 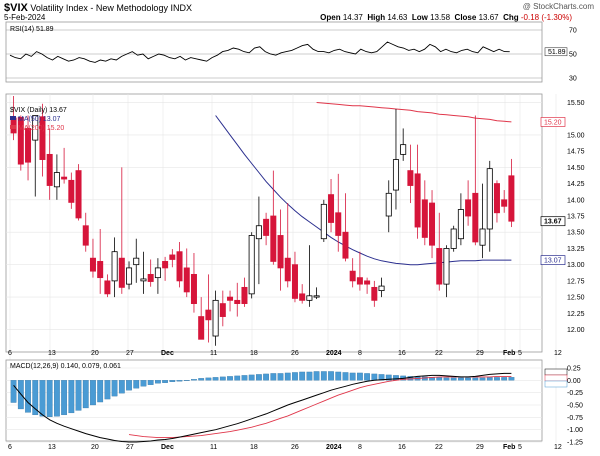 I want to click on price-tick-label: 14.25, so click(x=576, y=184).